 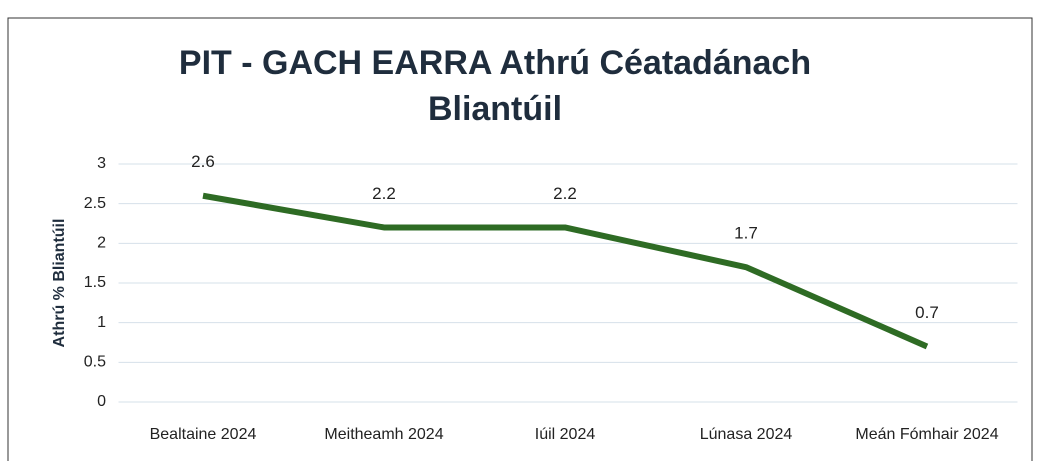 What do you see at coordinates (101, 163) in the screenshot?
I see `y-tick-label: 3` at bounding box center [101, 163].